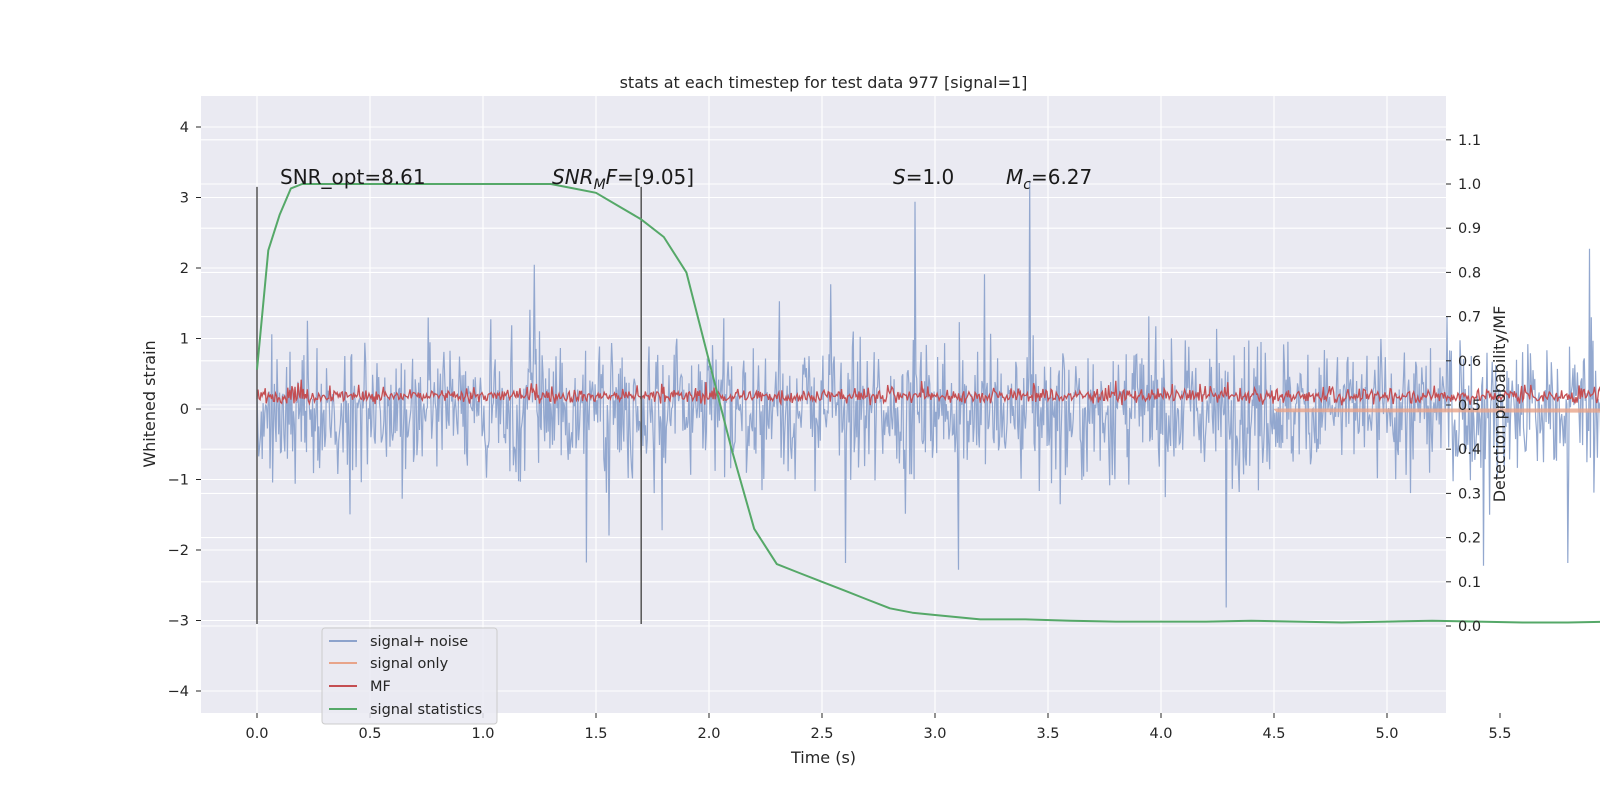  Describe the element at coordinates (380, 687) in the screenshot. I see `legend-label-mf: MF` at that location.